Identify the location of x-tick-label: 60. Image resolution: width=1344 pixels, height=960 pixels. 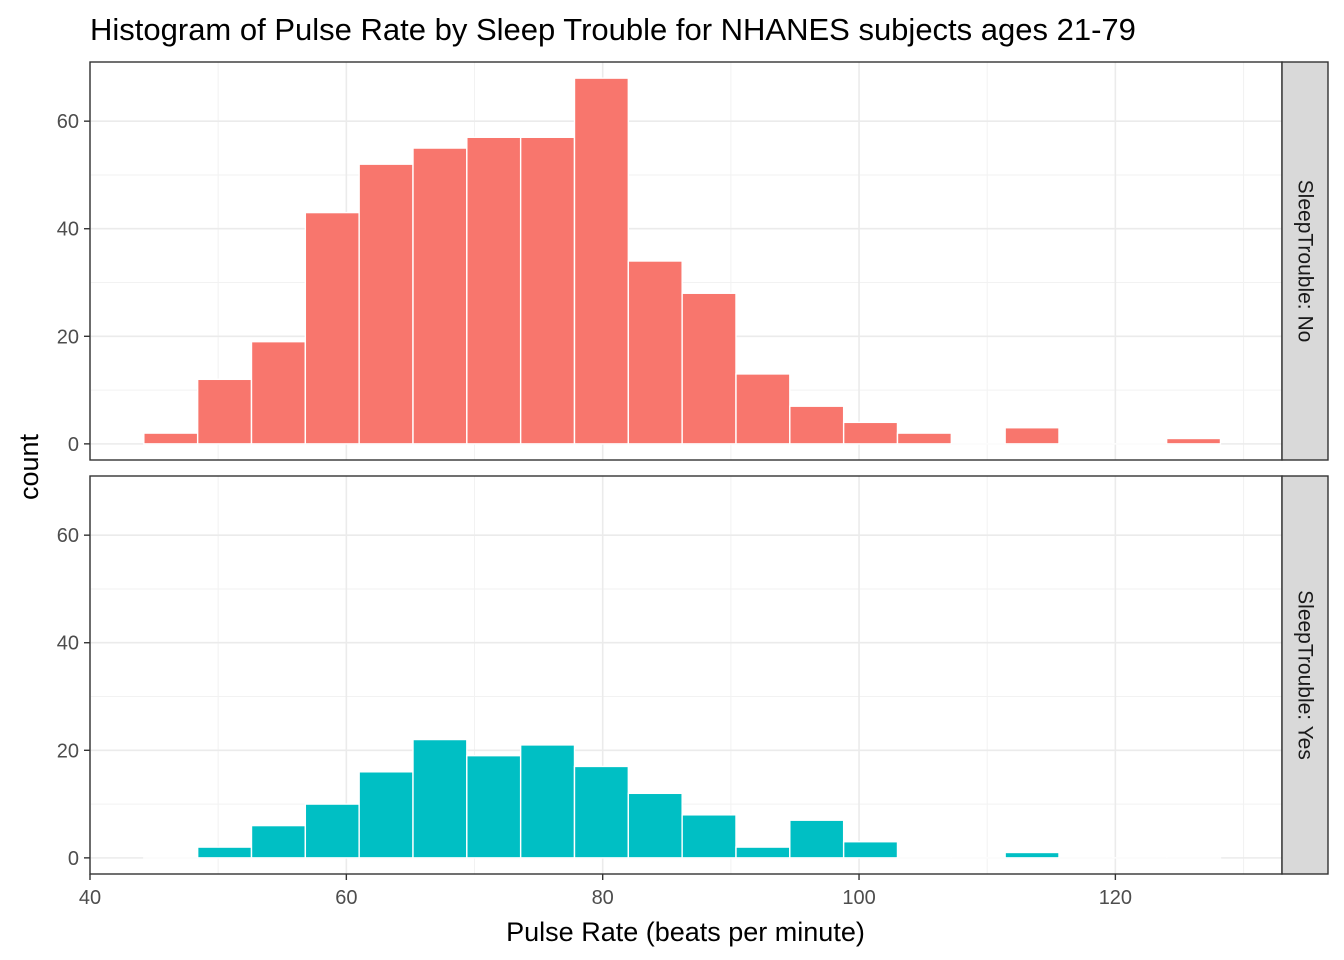
(346, 898).